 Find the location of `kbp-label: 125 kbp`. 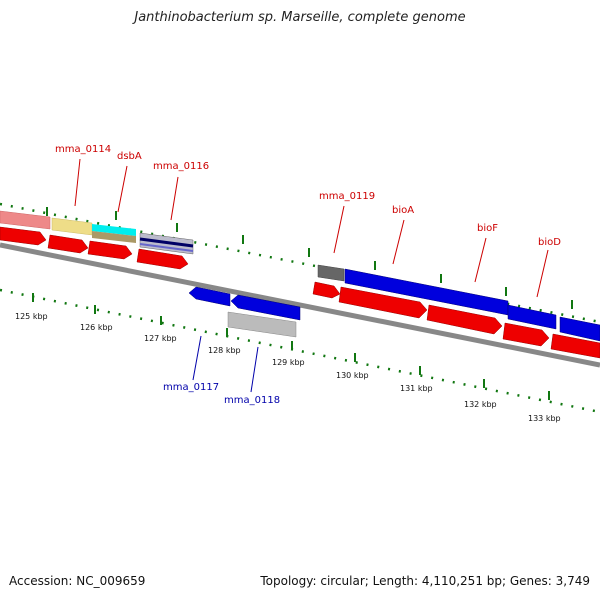

kbp-label: 125 kbp is located at coordinates (31, 316).